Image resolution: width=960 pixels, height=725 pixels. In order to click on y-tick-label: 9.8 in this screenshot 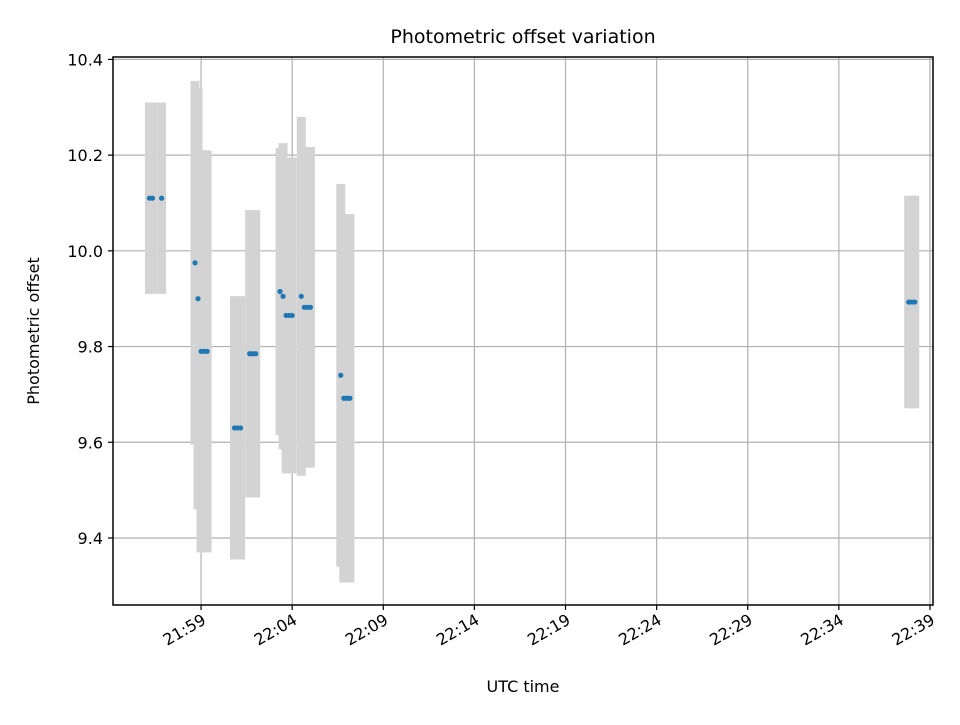, I will do `click(90, 347)`.